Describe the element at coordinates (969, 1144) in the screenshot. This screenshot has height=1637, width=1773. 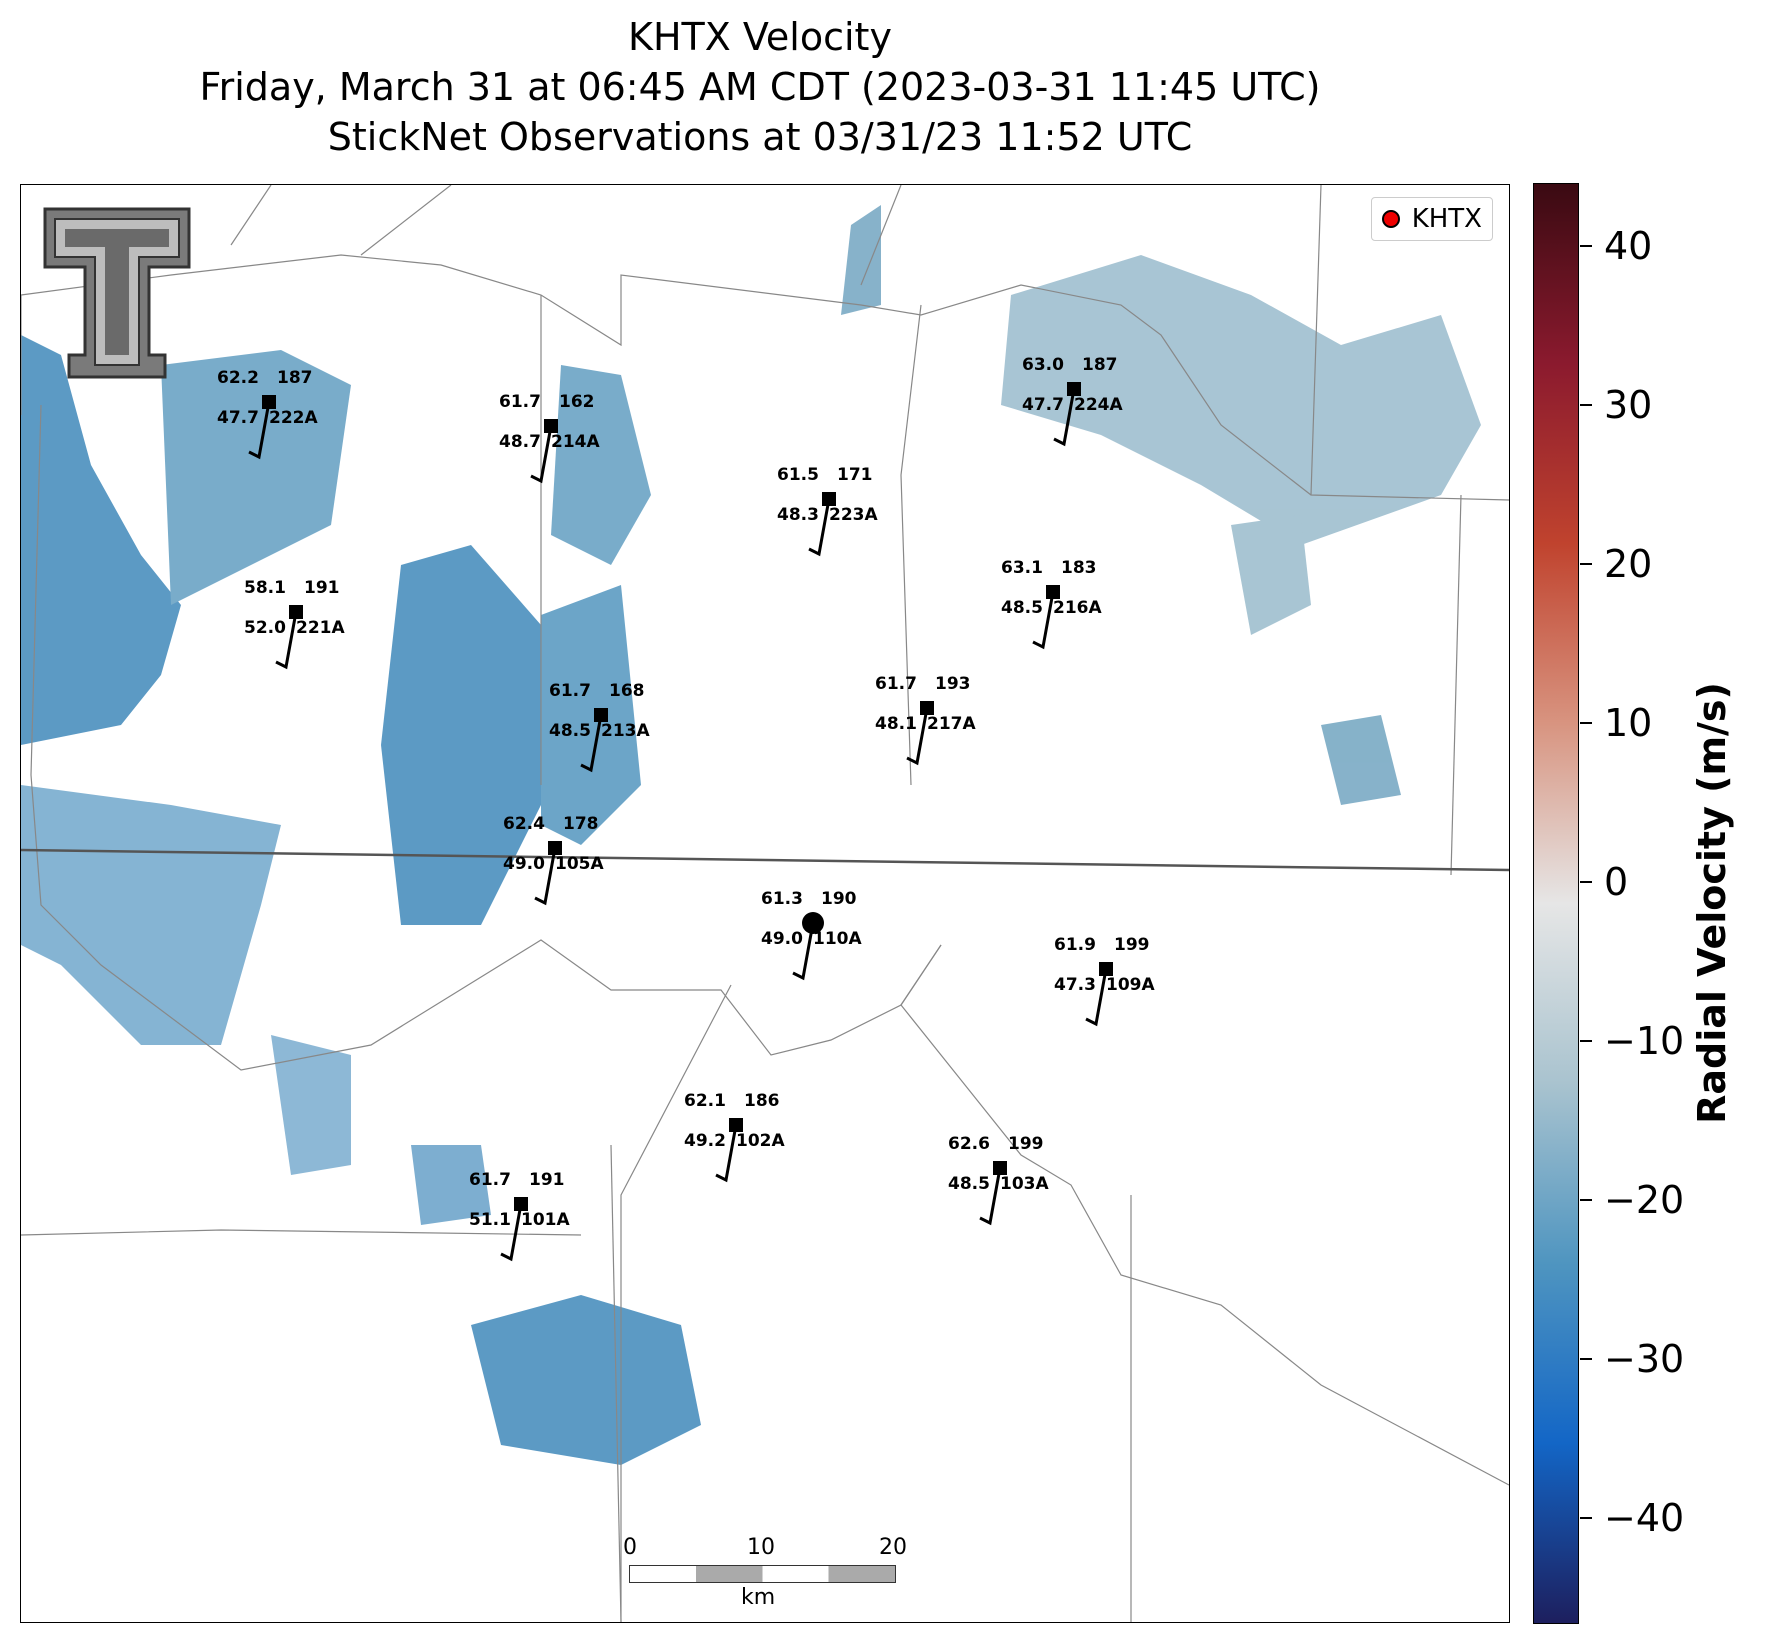
I see `station-temperature: 62.6` at that location.